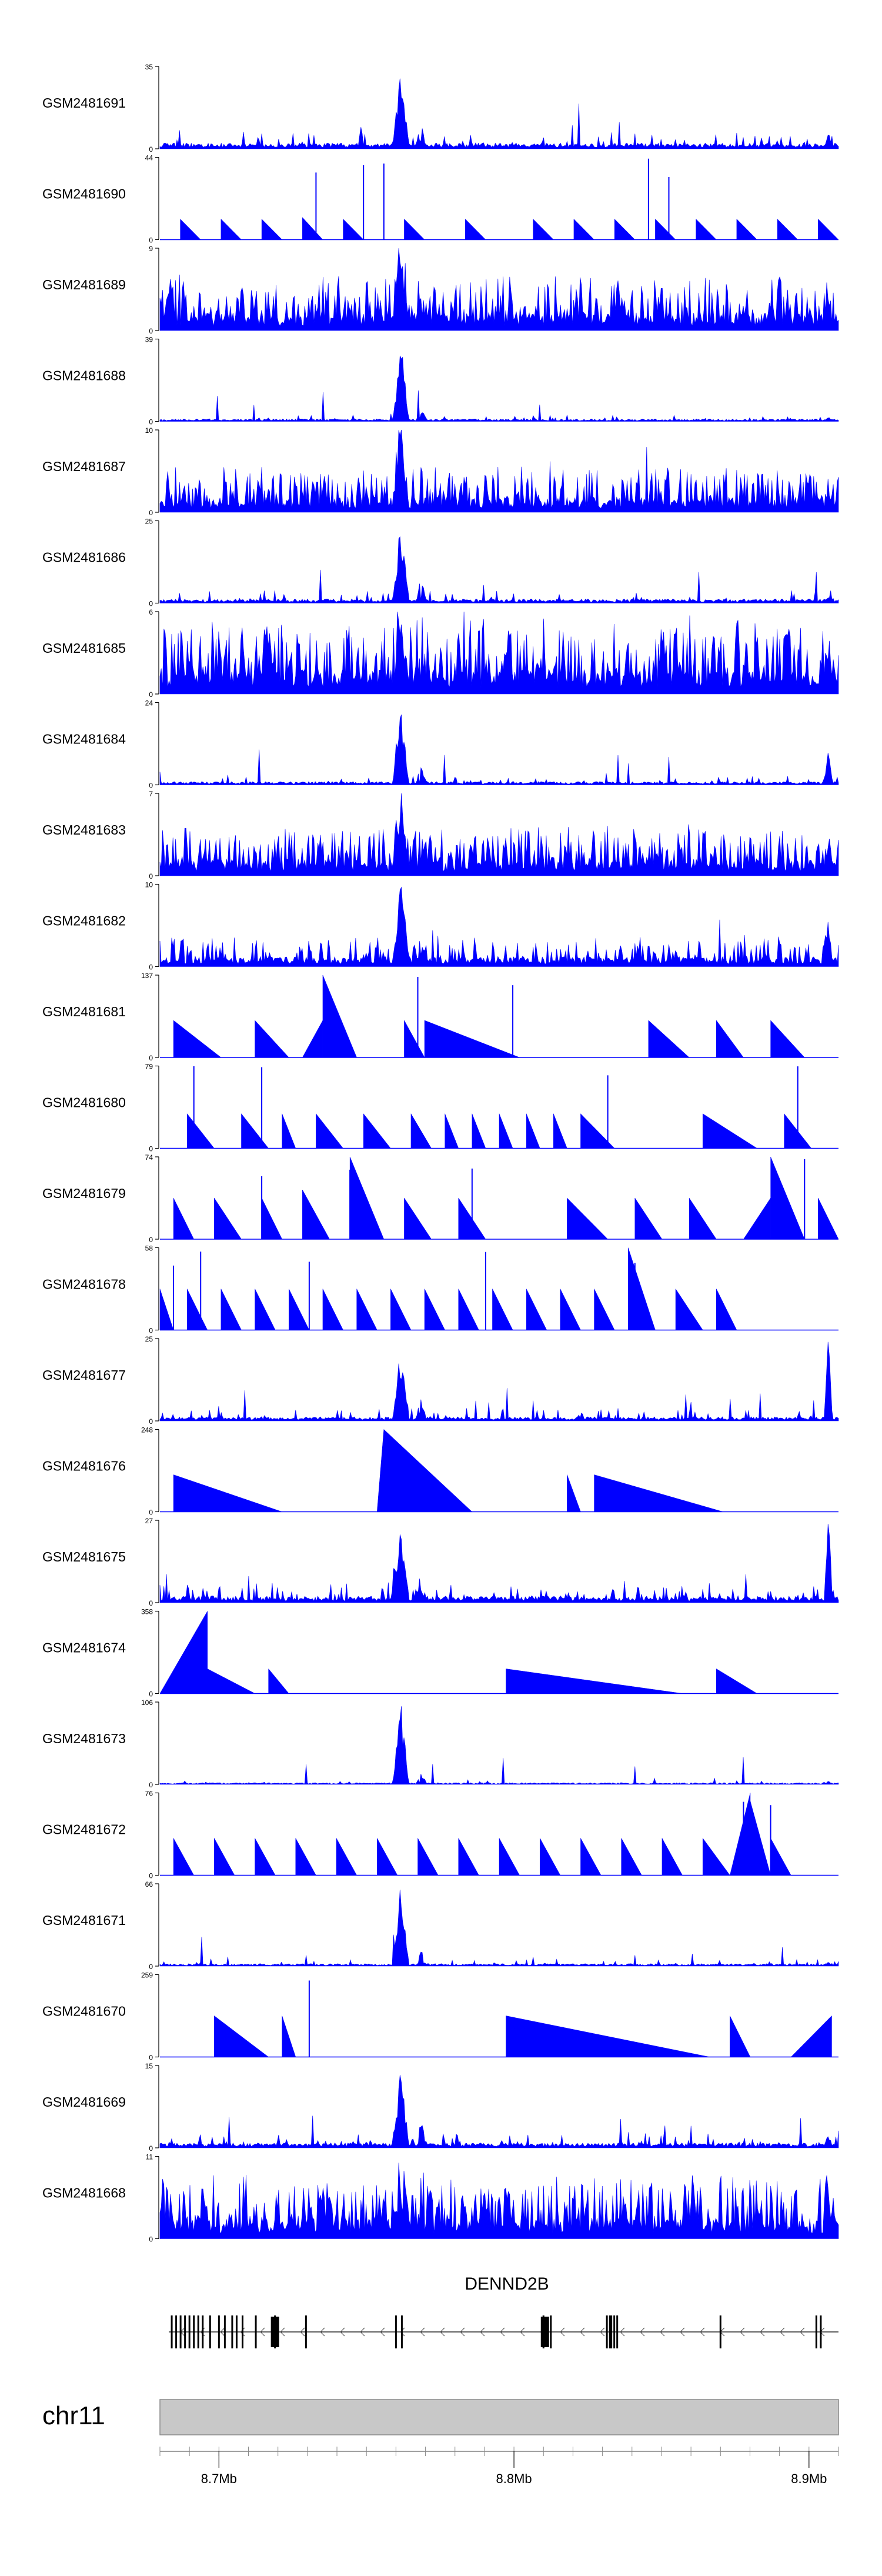 This screenshot has height=2576, width=882. I want to click on y-max-label: 6, so click(151, 612).